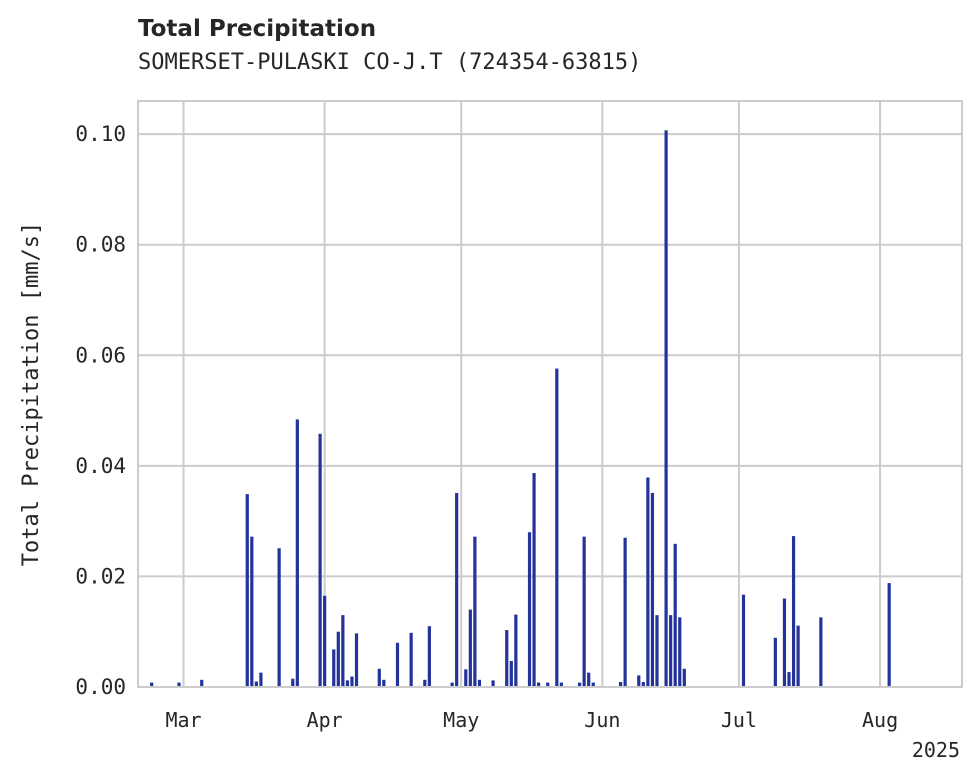  What do you see at coordinates (461, 720) in the screenshot?
I see `x-tick-label: May` at bounding box center [461, 720].